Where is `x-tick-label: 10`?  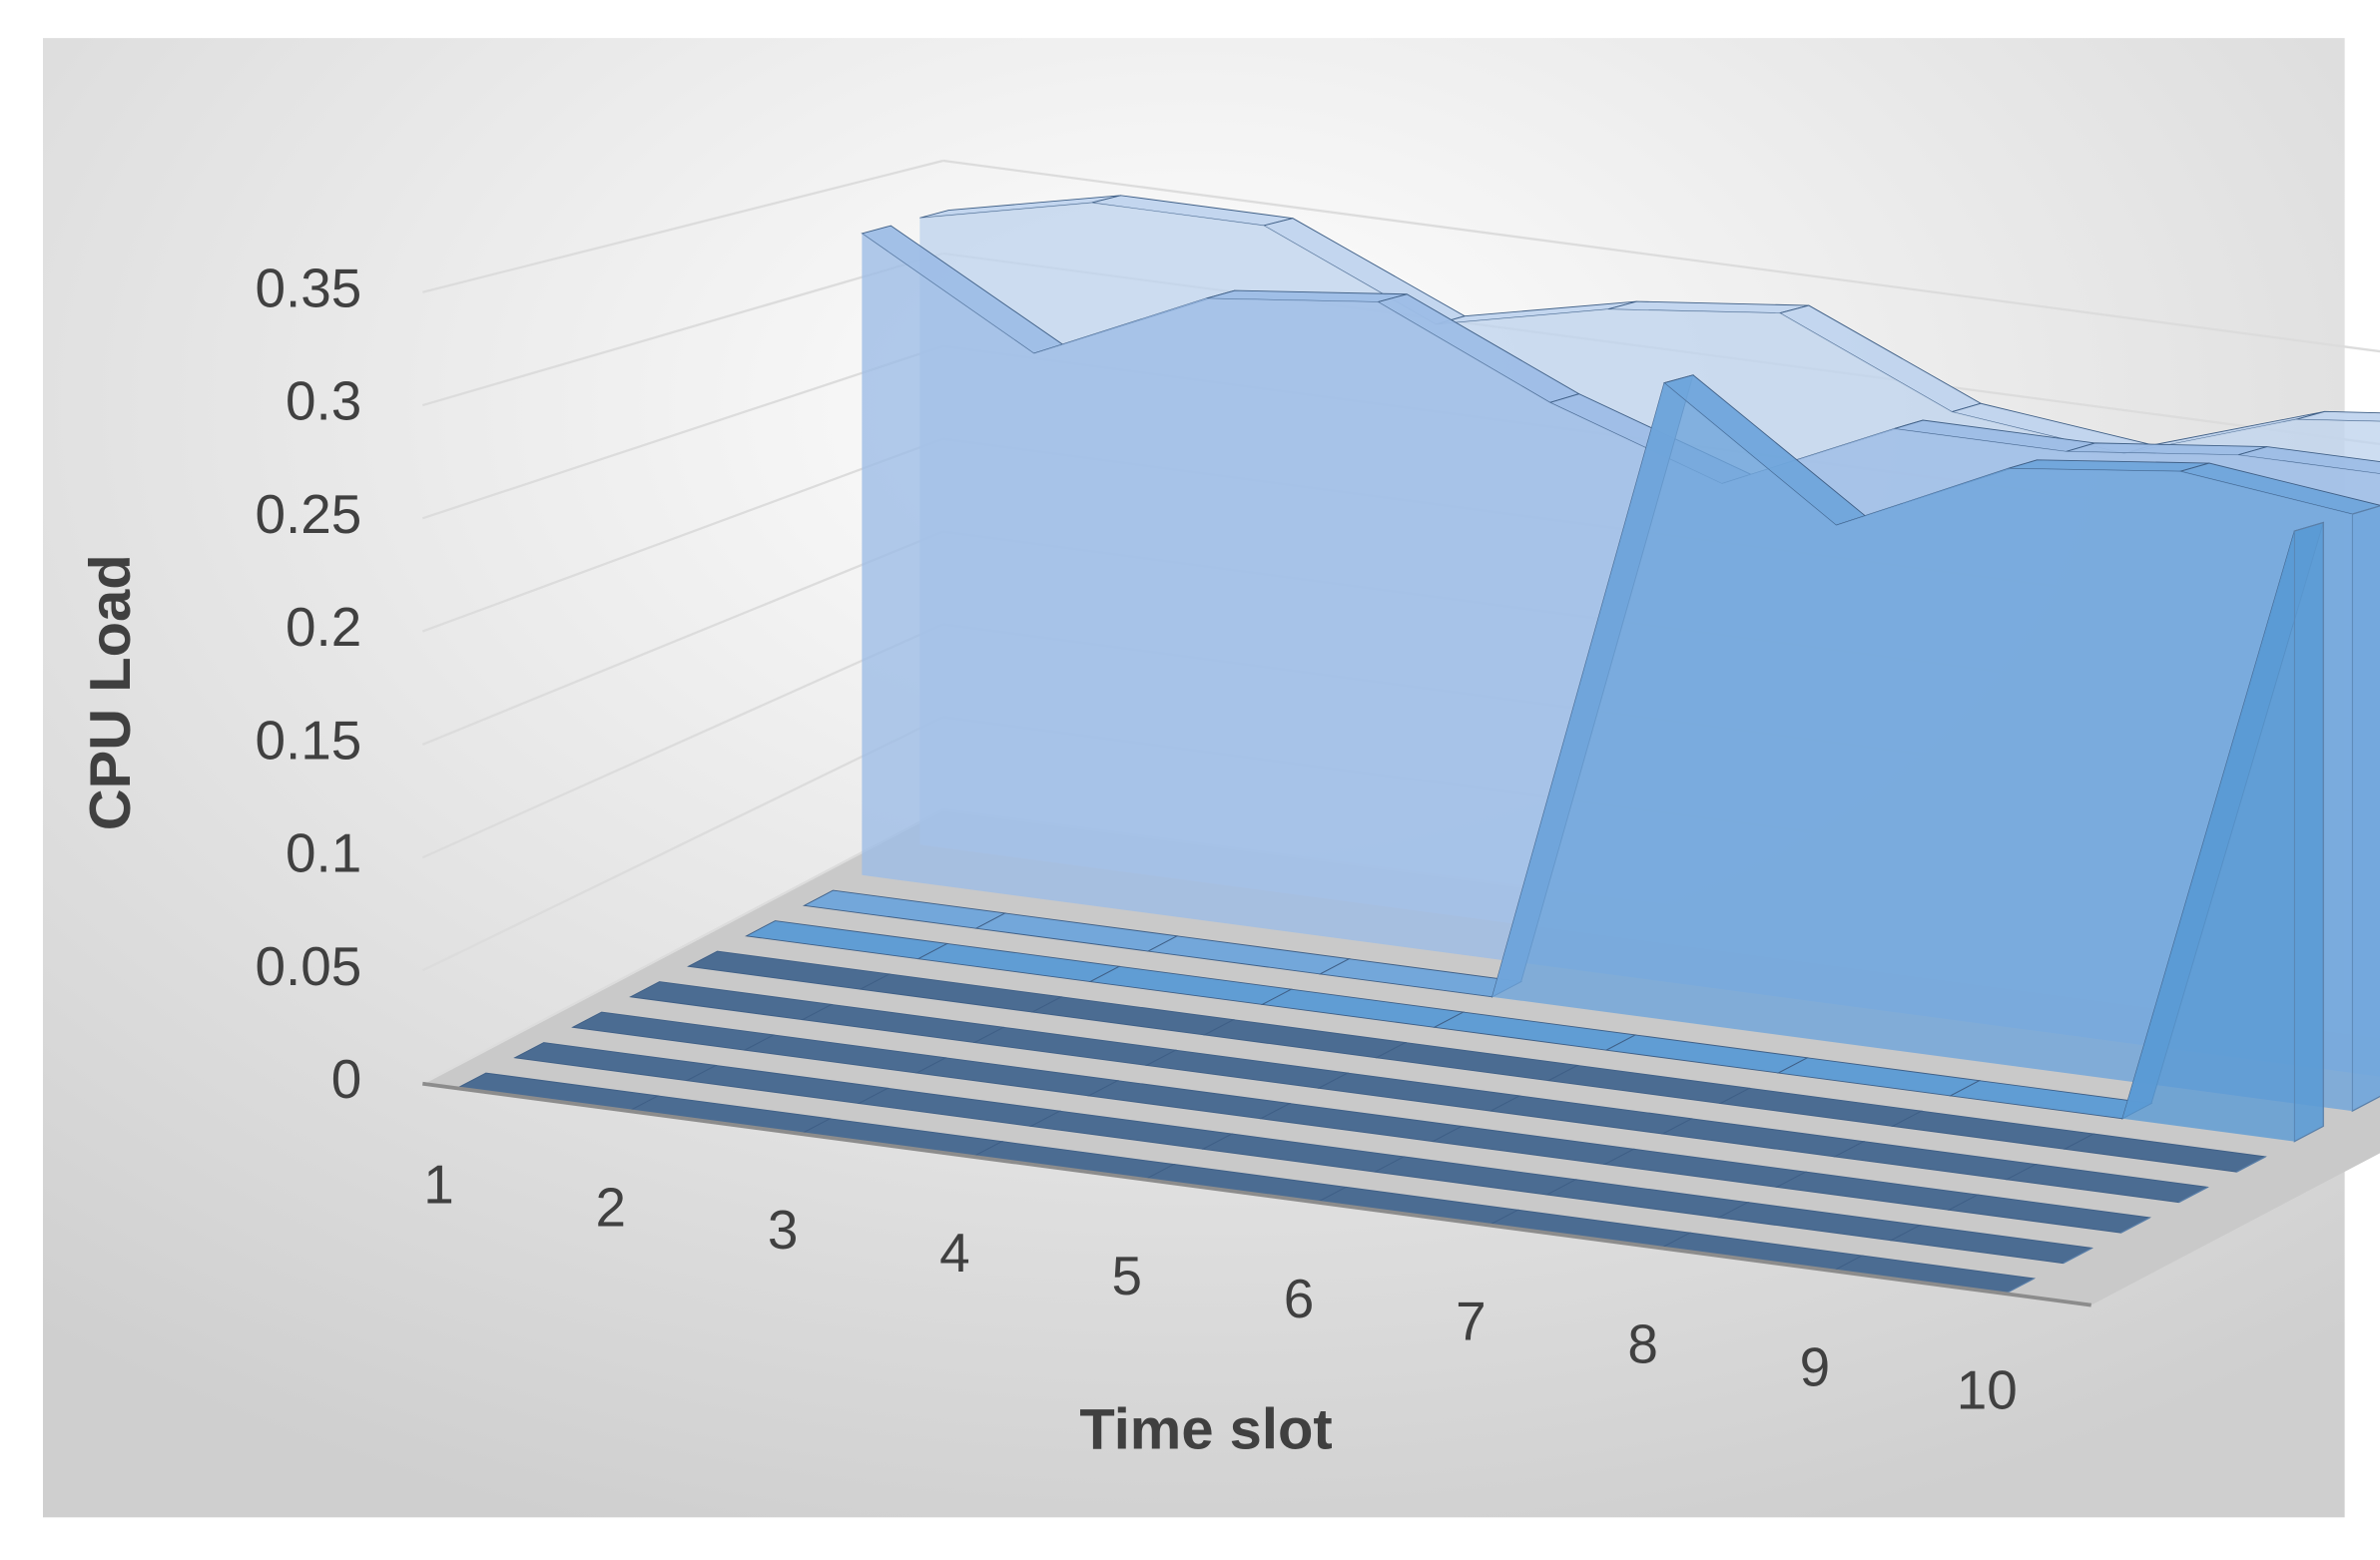
x-tick-label: 10 is located at coordinates (1987, 1389).